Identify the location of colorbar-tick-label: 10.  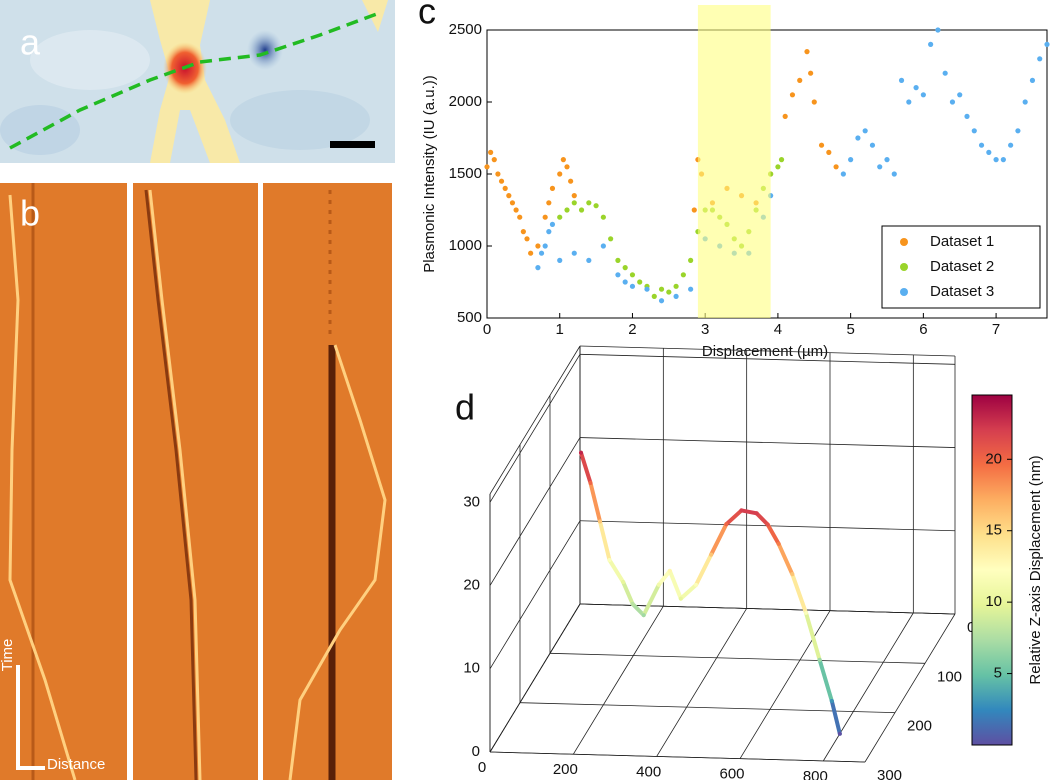
(993, 601).